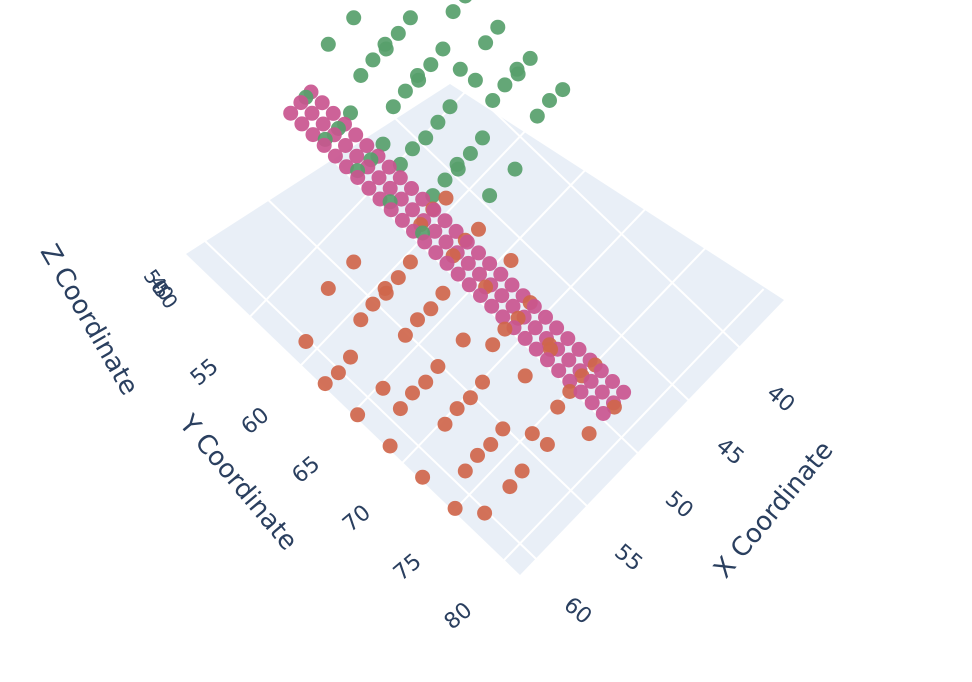 This screenshot has height=682, width=972. What do you see at coordinates (357, 518) in the screenshot?
I see `y-tick-label: 70` at bounding box center [357, 518].